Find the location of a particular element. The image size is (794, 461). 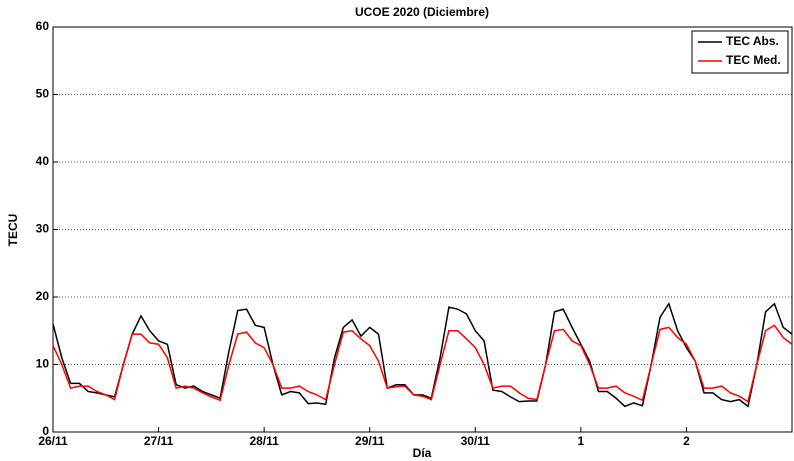

y-tick-label: 0 is located at coordinates (45, 431).